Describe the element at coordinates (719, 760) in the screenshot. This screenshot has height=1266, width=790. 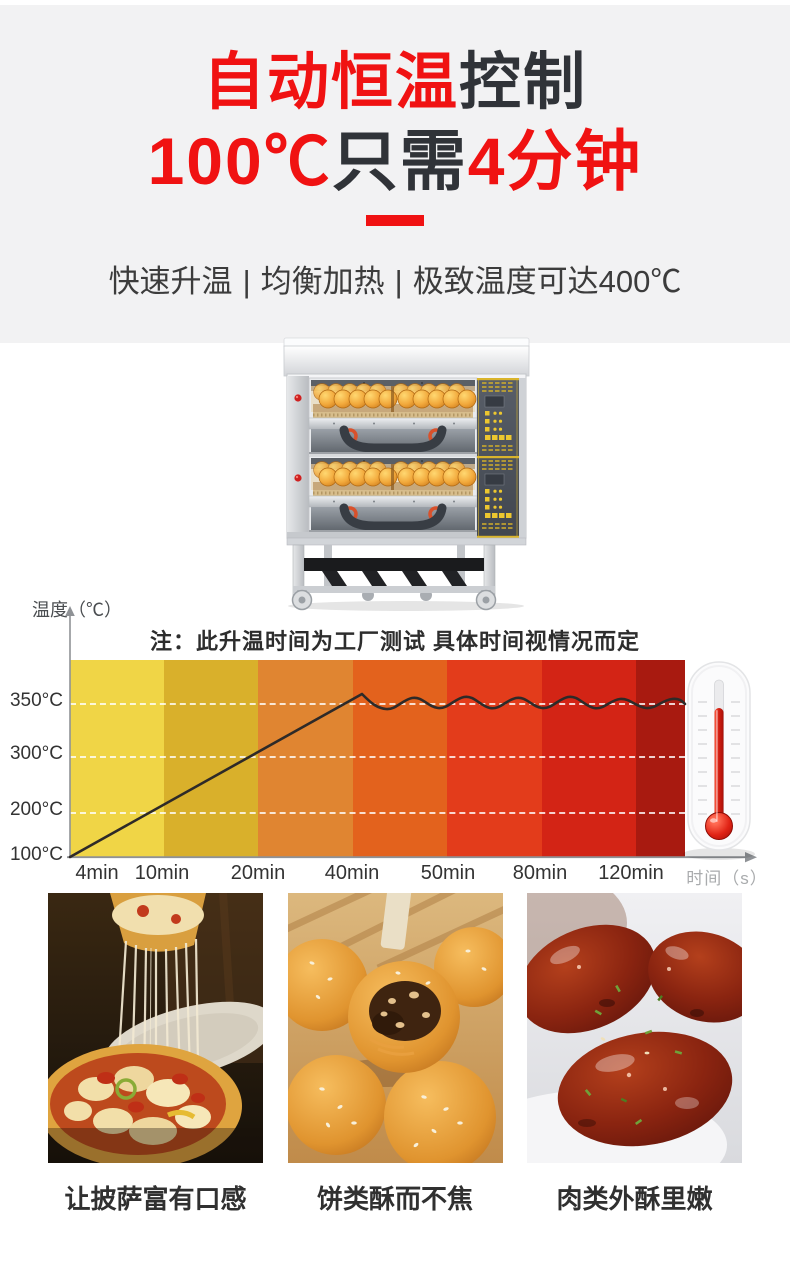
I see `thermometer-icon` at that location.